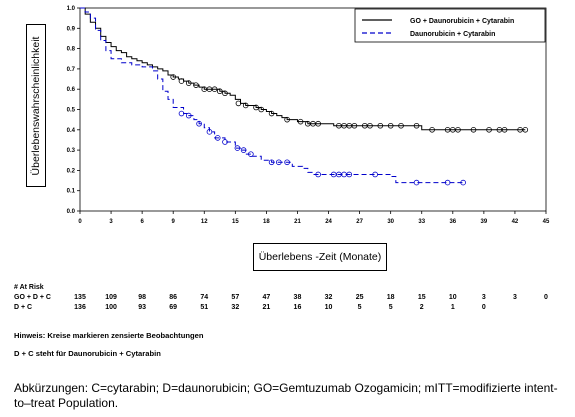  I want to click on at-risk-value: 98, so click(142, 297).